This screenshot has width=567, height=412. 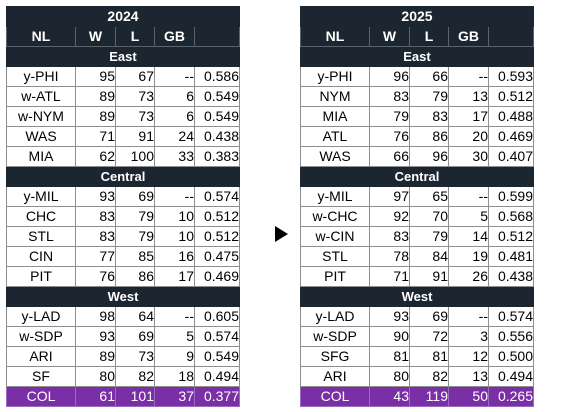 I want to click on year-header-row: 2025, so click(x=417, y=16).